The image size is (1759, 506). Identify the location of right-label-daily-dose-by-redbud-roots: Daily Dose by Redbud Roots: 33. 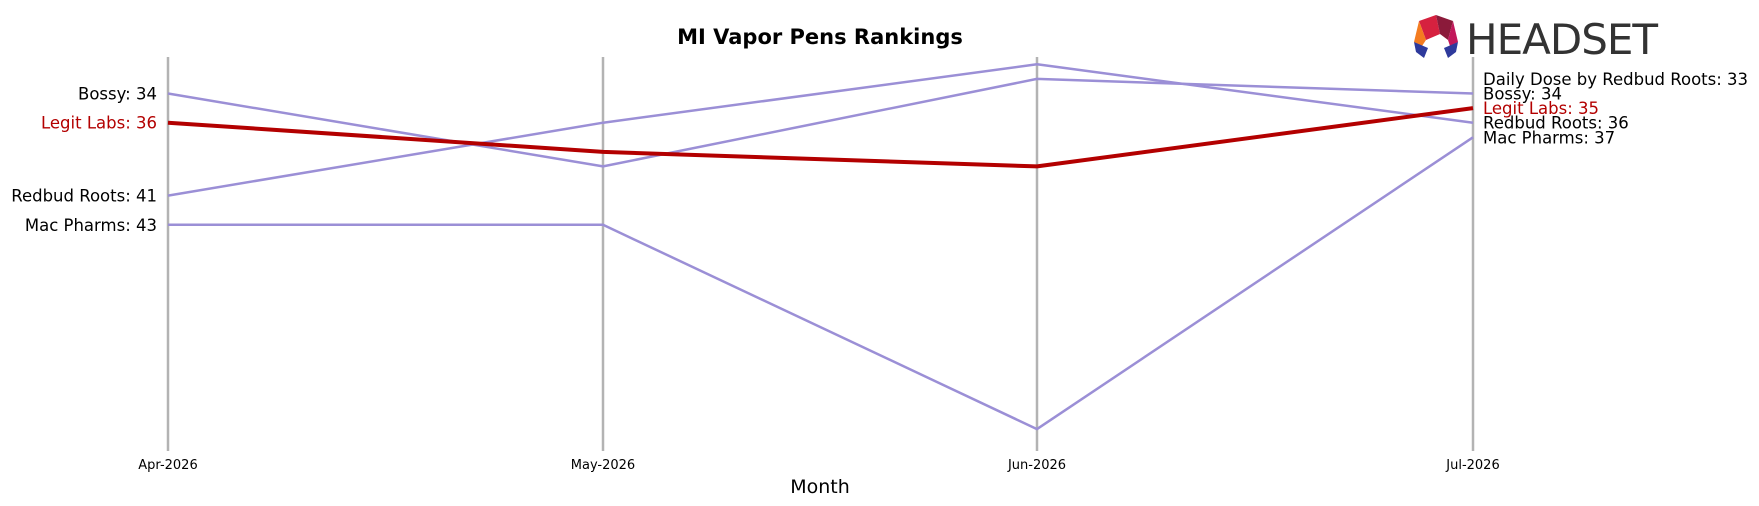
(1615, 79).